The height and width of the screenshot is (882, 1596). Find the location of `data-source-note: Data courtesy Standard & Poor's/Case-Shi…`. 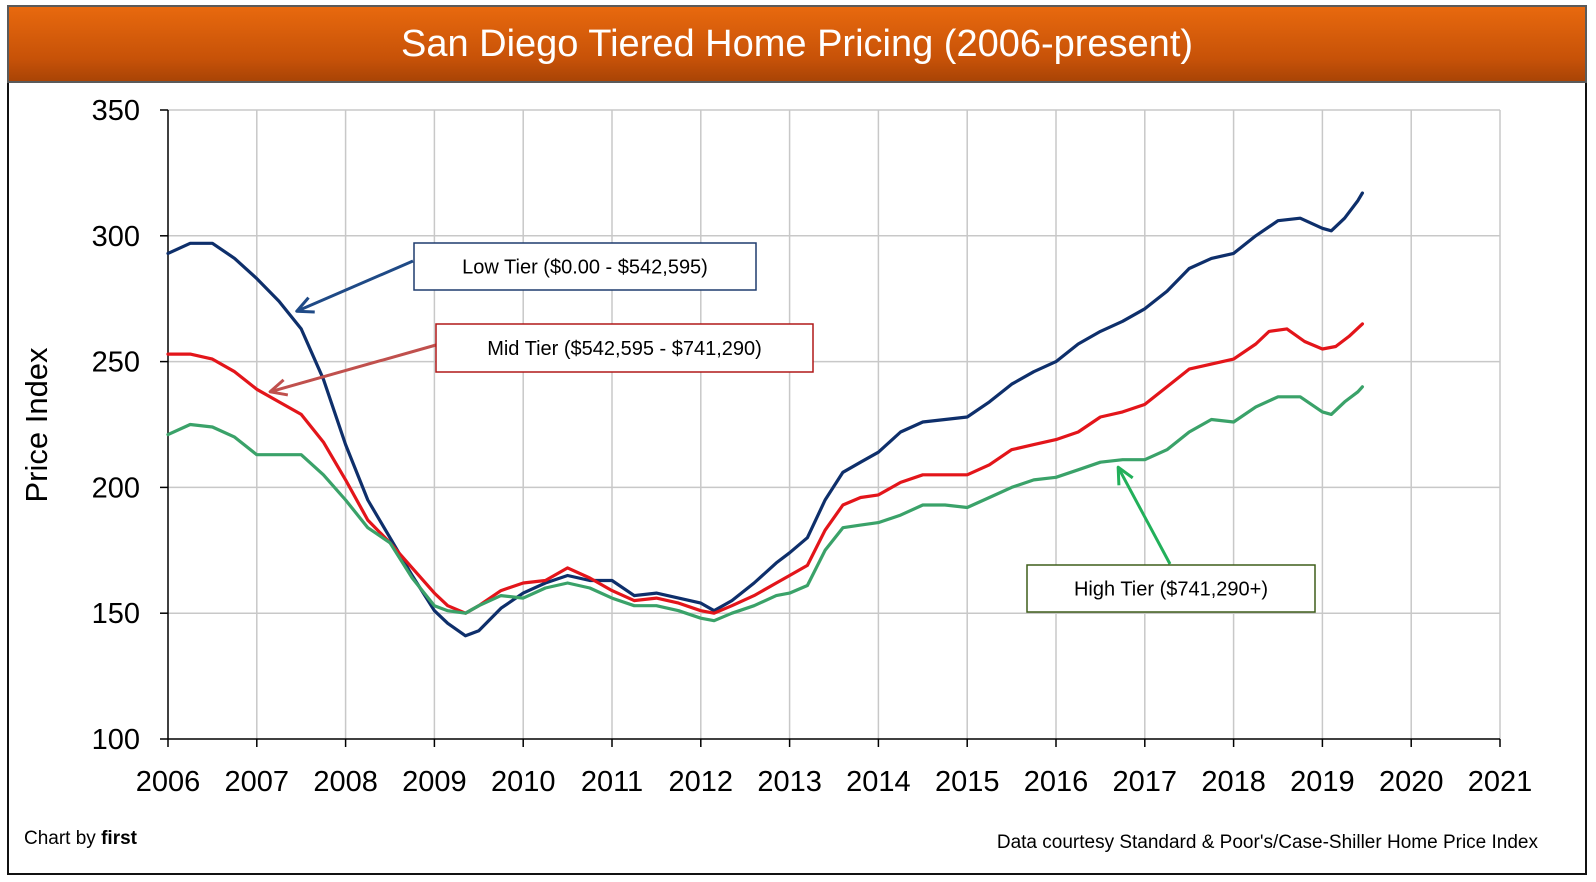

data-source-note: Data courtesy Standard & Poor's/Case-Shi… is located at coordinates (1267, 842).